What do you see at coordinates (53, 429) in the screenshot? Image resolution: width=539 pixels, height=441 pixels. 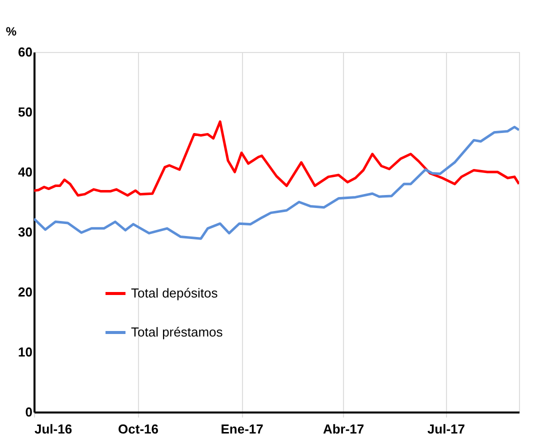 I see `x-tick-label: Jul-16` at bounding box center [53, 429].